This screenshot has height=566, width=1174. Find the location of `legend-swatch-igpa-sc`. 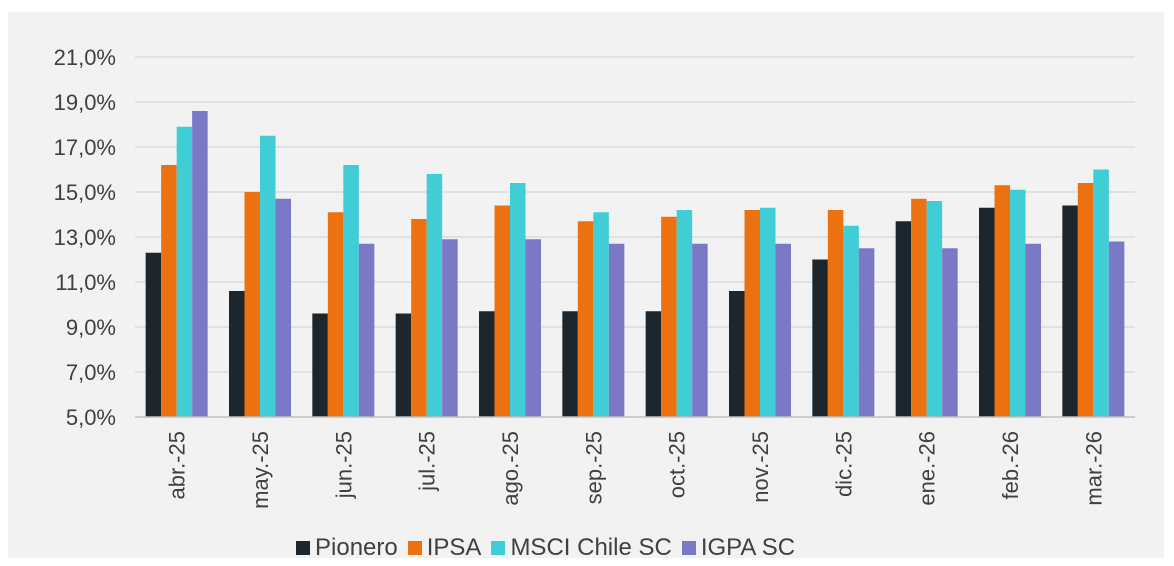

legend-swatch-igpa-sc is located at coordinates (688, 548).